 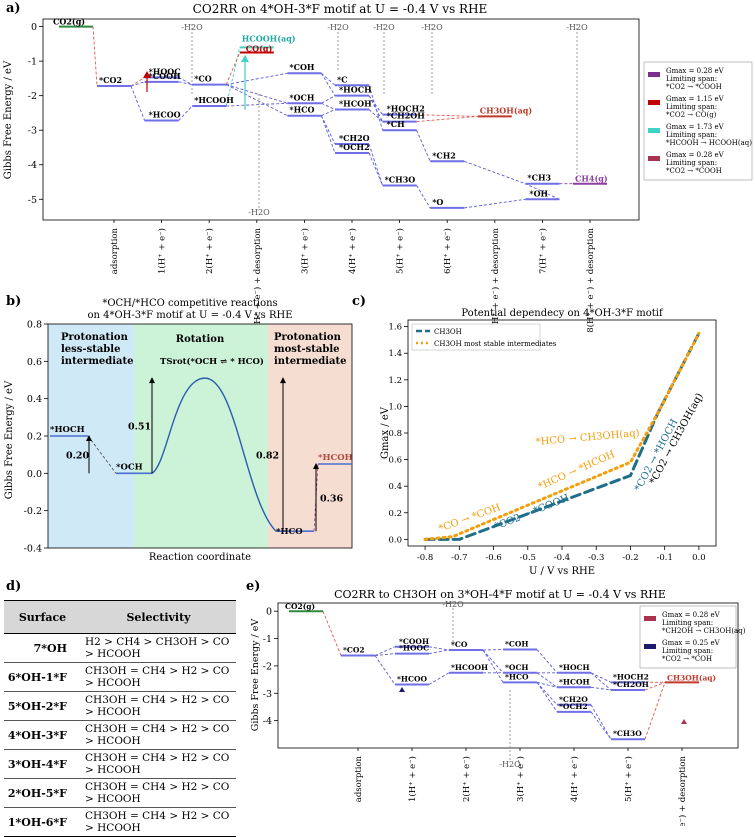 What do you see at coordinates (517, 667) in the screenshot?
I see `state-label: *OCH` at bounding box center [517, 667].